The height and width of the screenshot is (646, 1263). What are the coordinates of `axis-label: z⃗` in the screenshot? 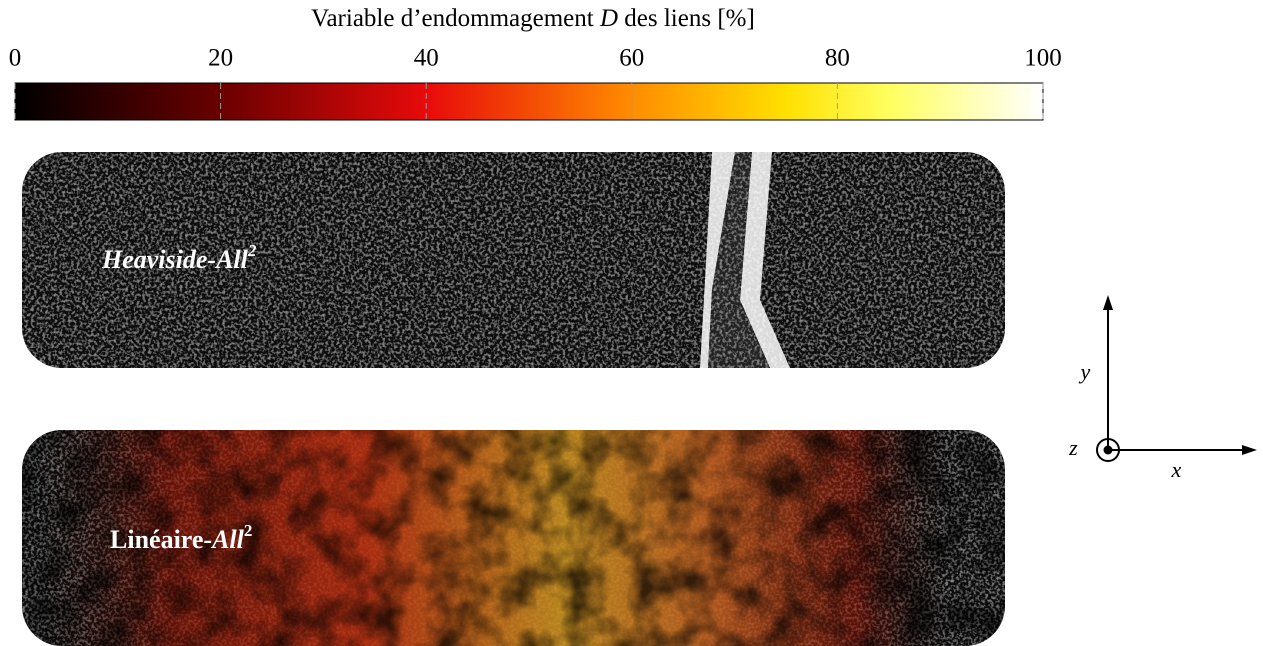 It's located at (1081, 447).